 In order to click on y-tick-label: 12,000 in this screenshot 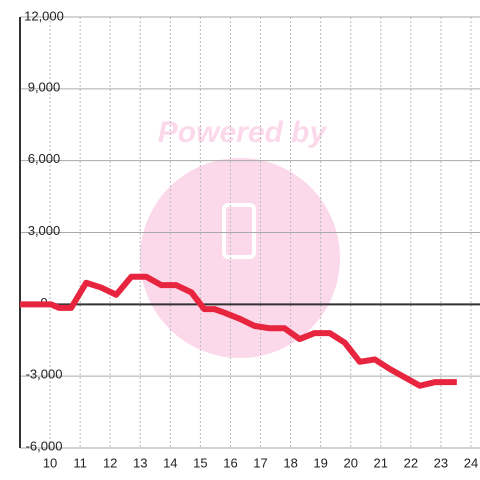, I will do `click(44, 15)`.